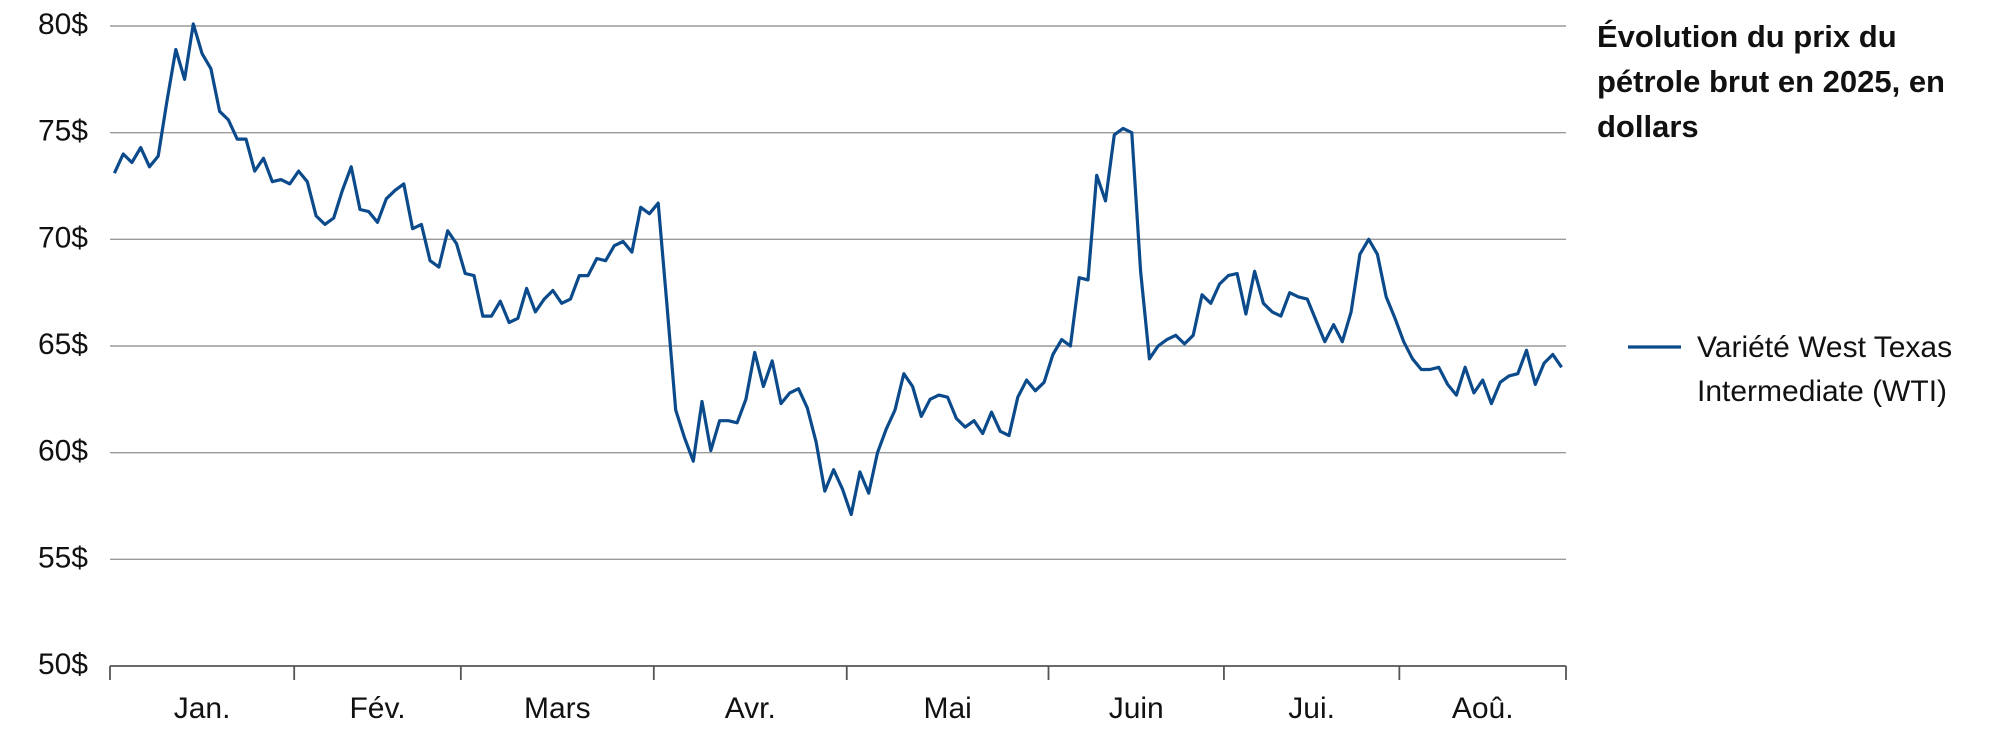 The width and height of the screenshot is (2000, 753). What do you see at coordinates (377, 708) in the screenshot?
I see `x-tick-label: Fév.` at bounding box center [377, 708].